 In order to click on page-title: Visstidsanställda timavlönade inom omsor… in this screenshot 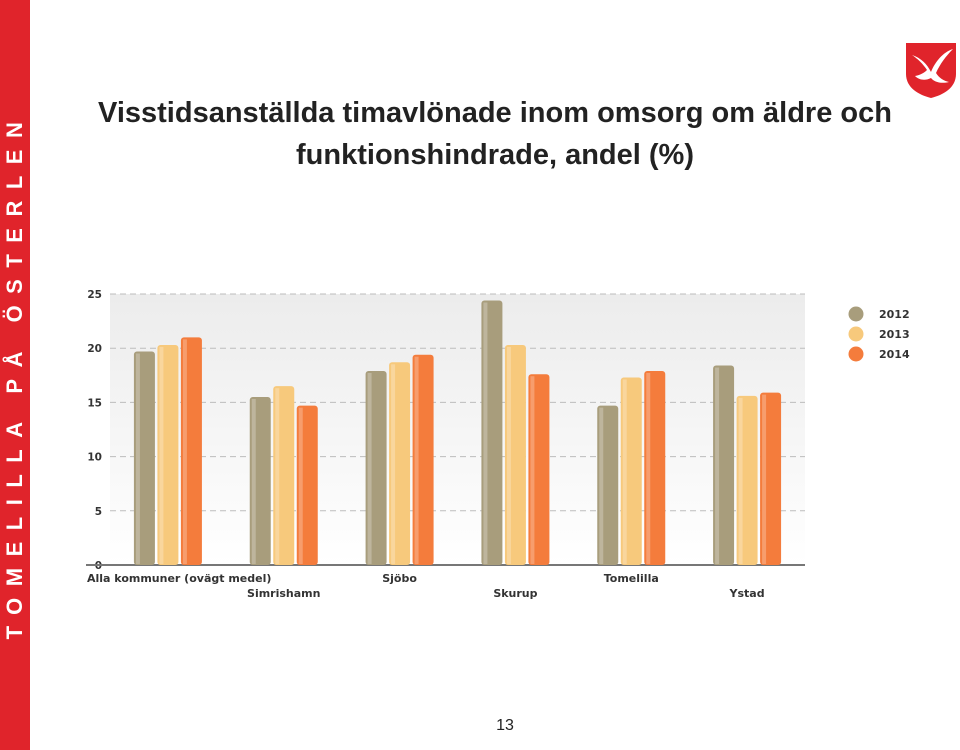, I will do `click(495, 134)`.